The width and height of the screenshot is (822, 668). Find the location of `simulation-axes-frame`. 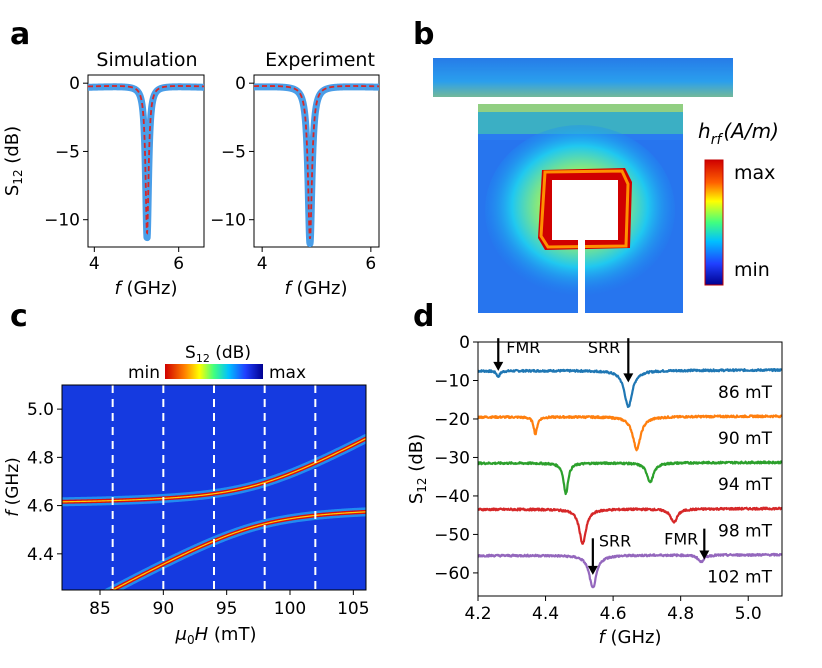

simulation-axes-frame is located at coordinates (146, 161).